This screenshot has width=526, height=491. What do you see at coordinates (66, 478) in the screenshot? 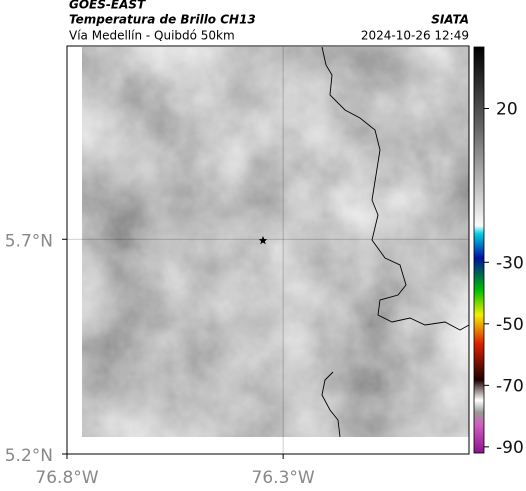
I see `lon-label: 76.8°W` at bounding box center [66, 478].